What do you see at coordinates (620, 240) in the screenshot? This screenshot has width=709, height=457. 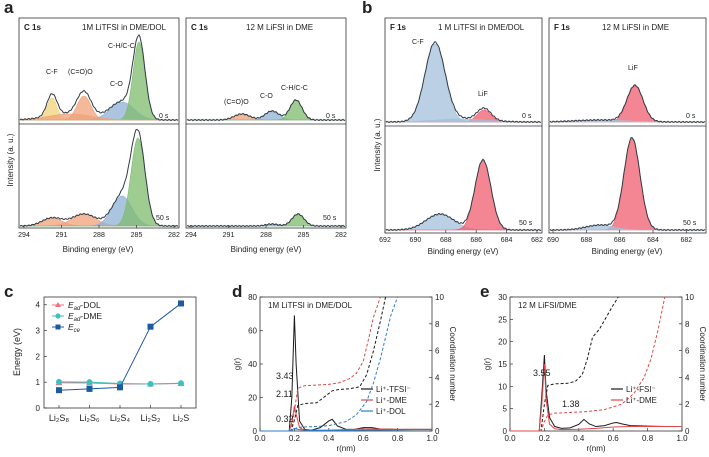 I see `b-right-ticklabel-2: 686` at bounding box center [620, 240].